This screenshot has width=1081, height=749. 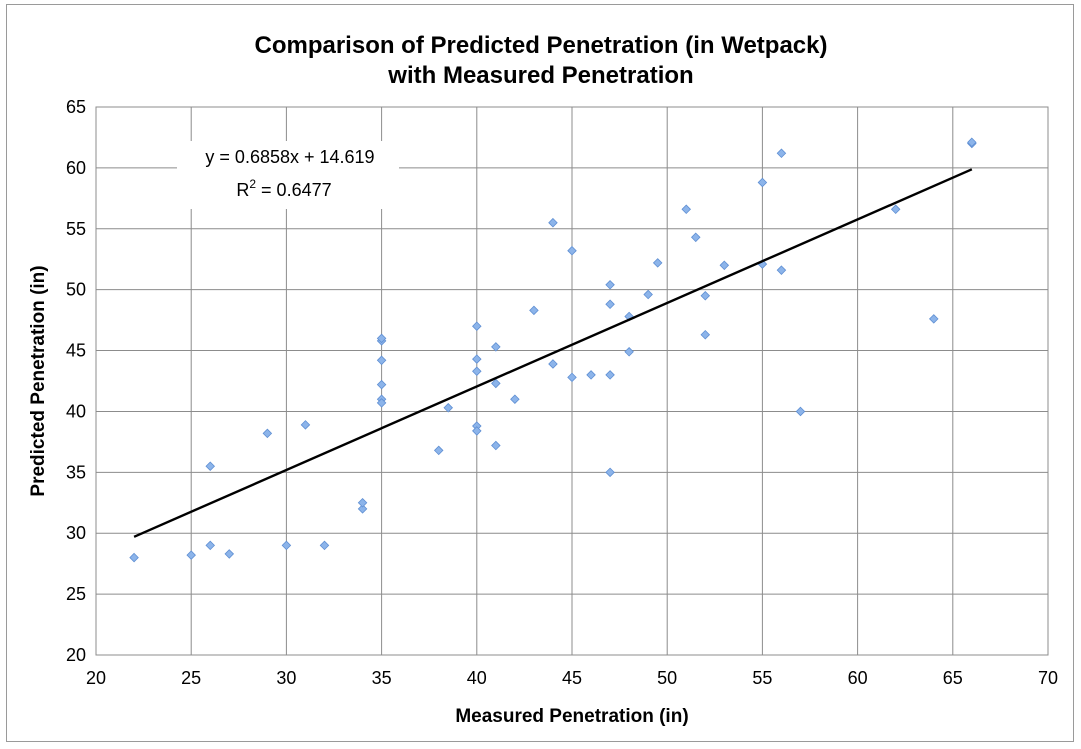 What do you see at coordinates (540, 75) in the screenshot?
I see `chart-title-line2: with Measured Penetration` at bounding box center [540, 75].